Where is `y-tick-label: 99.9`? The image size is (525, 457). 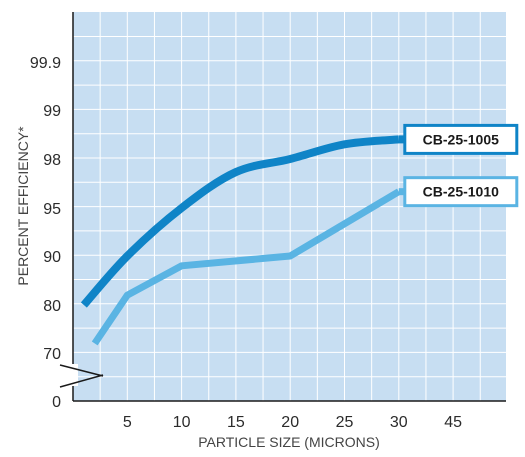
y-tick-label: 99.9 is located at coordinates (45, 63).